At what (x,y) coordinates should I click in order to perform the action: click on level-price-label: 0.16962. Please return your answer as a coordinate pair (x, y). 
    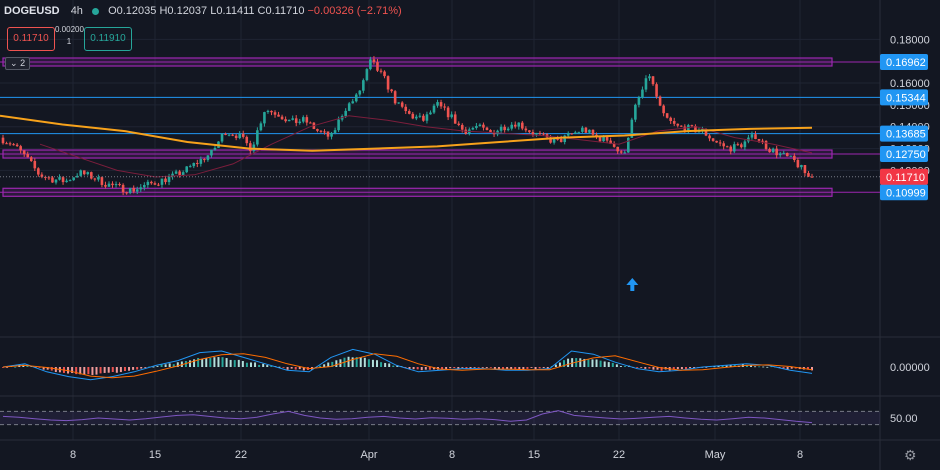
    Looking at the image, I should click on (906, 63).